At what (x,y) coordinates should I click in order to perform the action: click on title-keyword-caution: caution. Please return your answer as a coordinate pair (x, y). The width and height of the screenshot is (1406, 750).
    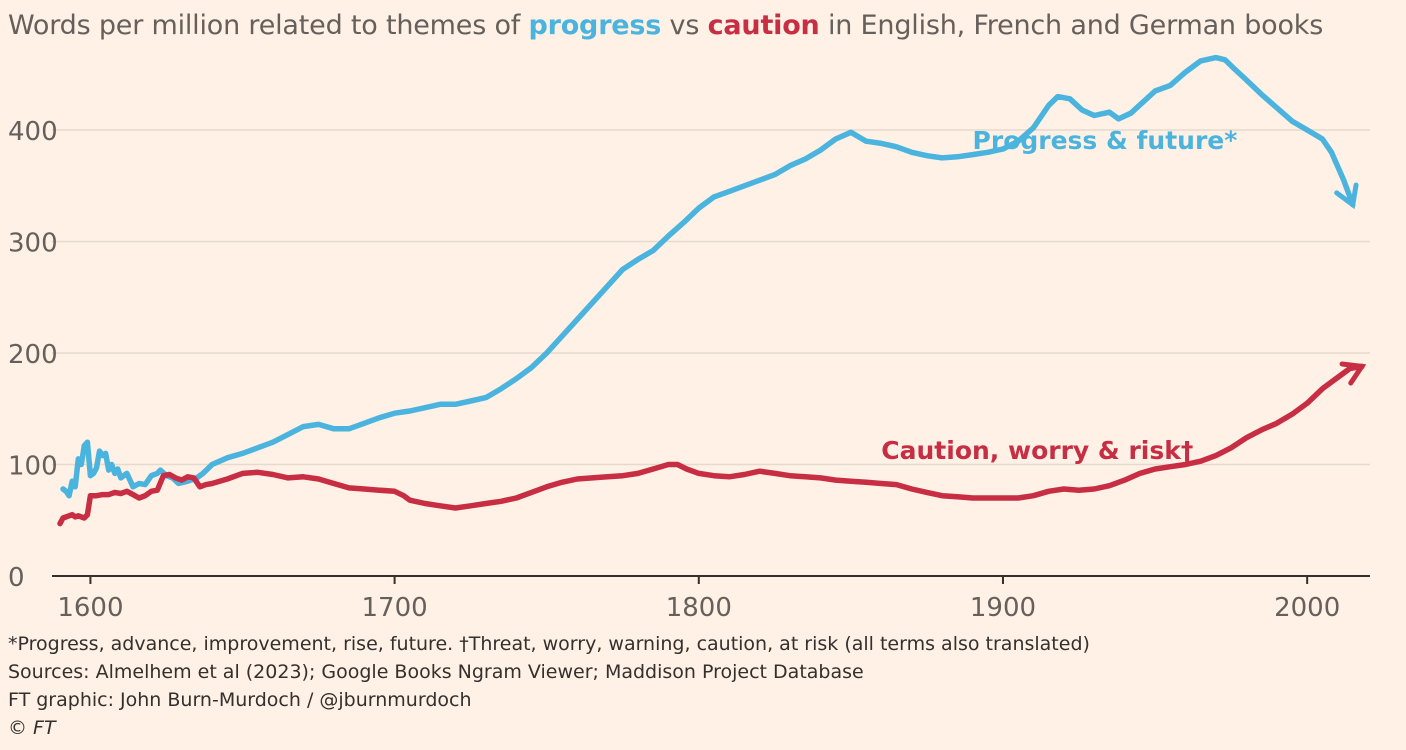
    Looking at the image, I should click on (763, 25).